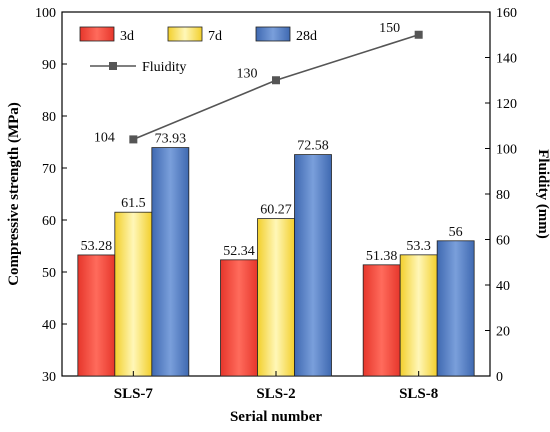 This screenshot has width=550, height=432. I want to click on data-label-7d: 60.27, so click(276, 210).